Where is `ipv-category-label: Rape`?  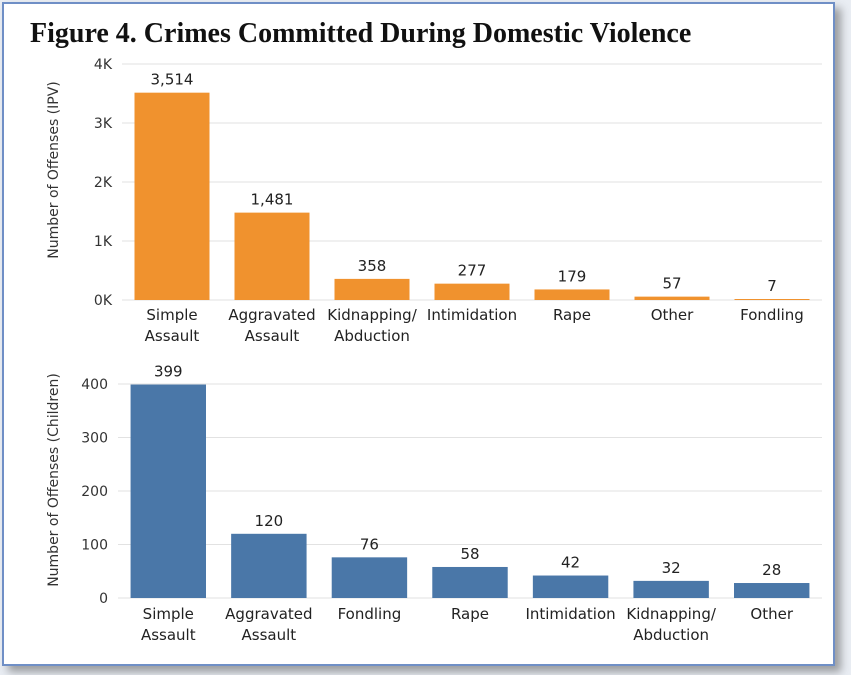
ipv-category-label: Rape is located at coordinates (572, 315).